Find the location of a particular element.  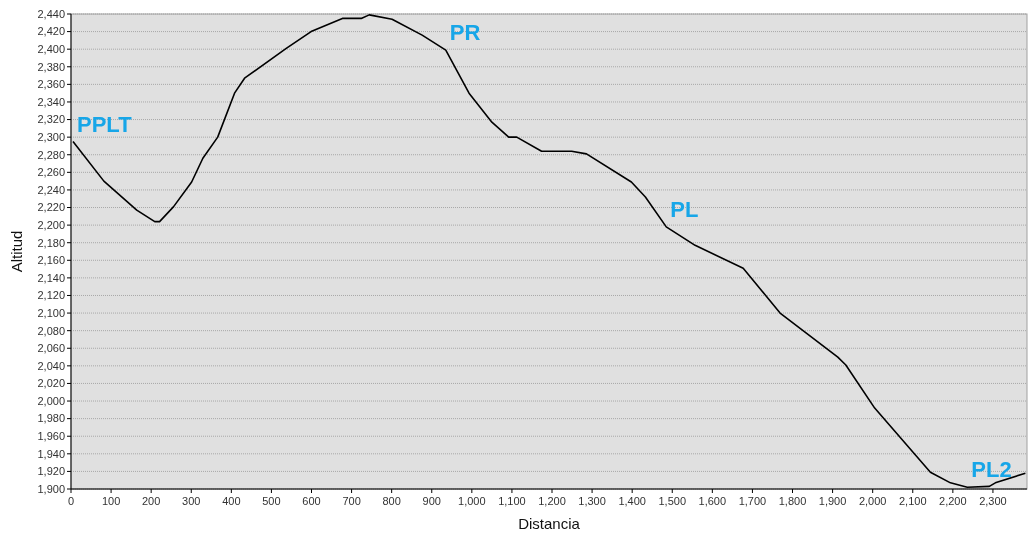

y-tick-label: 2,440 is located at coordinates (51, 13).